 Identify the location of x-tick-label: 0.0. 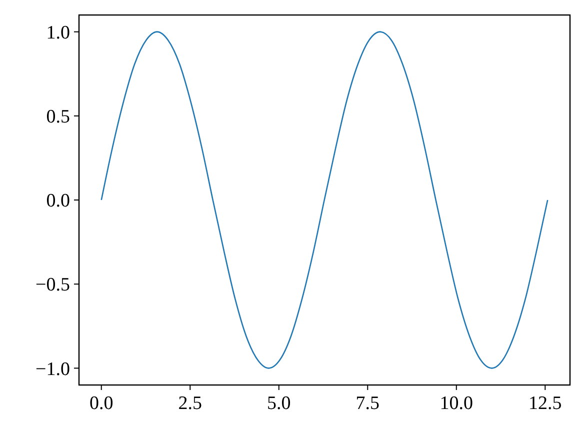
(101, 403).